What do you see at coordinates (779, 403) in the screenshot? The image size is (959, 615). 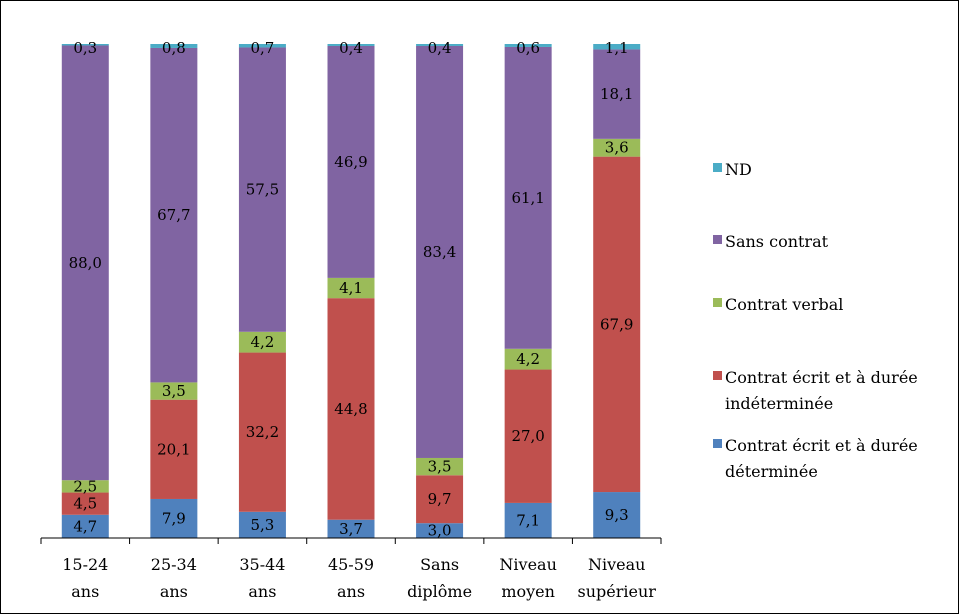 I see `legend-label: indéterminée` at bounding box center [779, 403].